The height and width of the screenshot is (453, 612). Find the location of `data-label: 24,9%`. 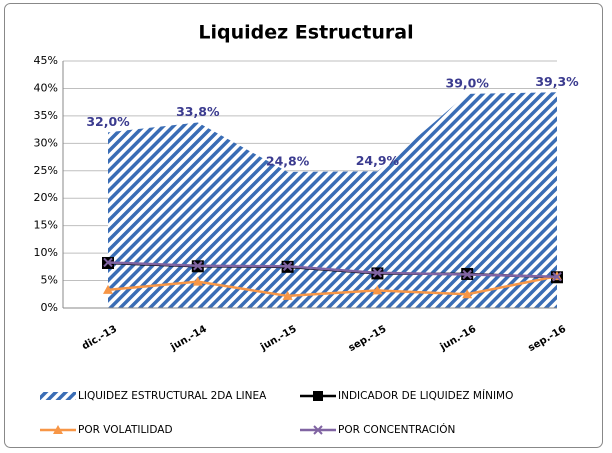

data-label: 24,9% is located at coordinates (378, 160).